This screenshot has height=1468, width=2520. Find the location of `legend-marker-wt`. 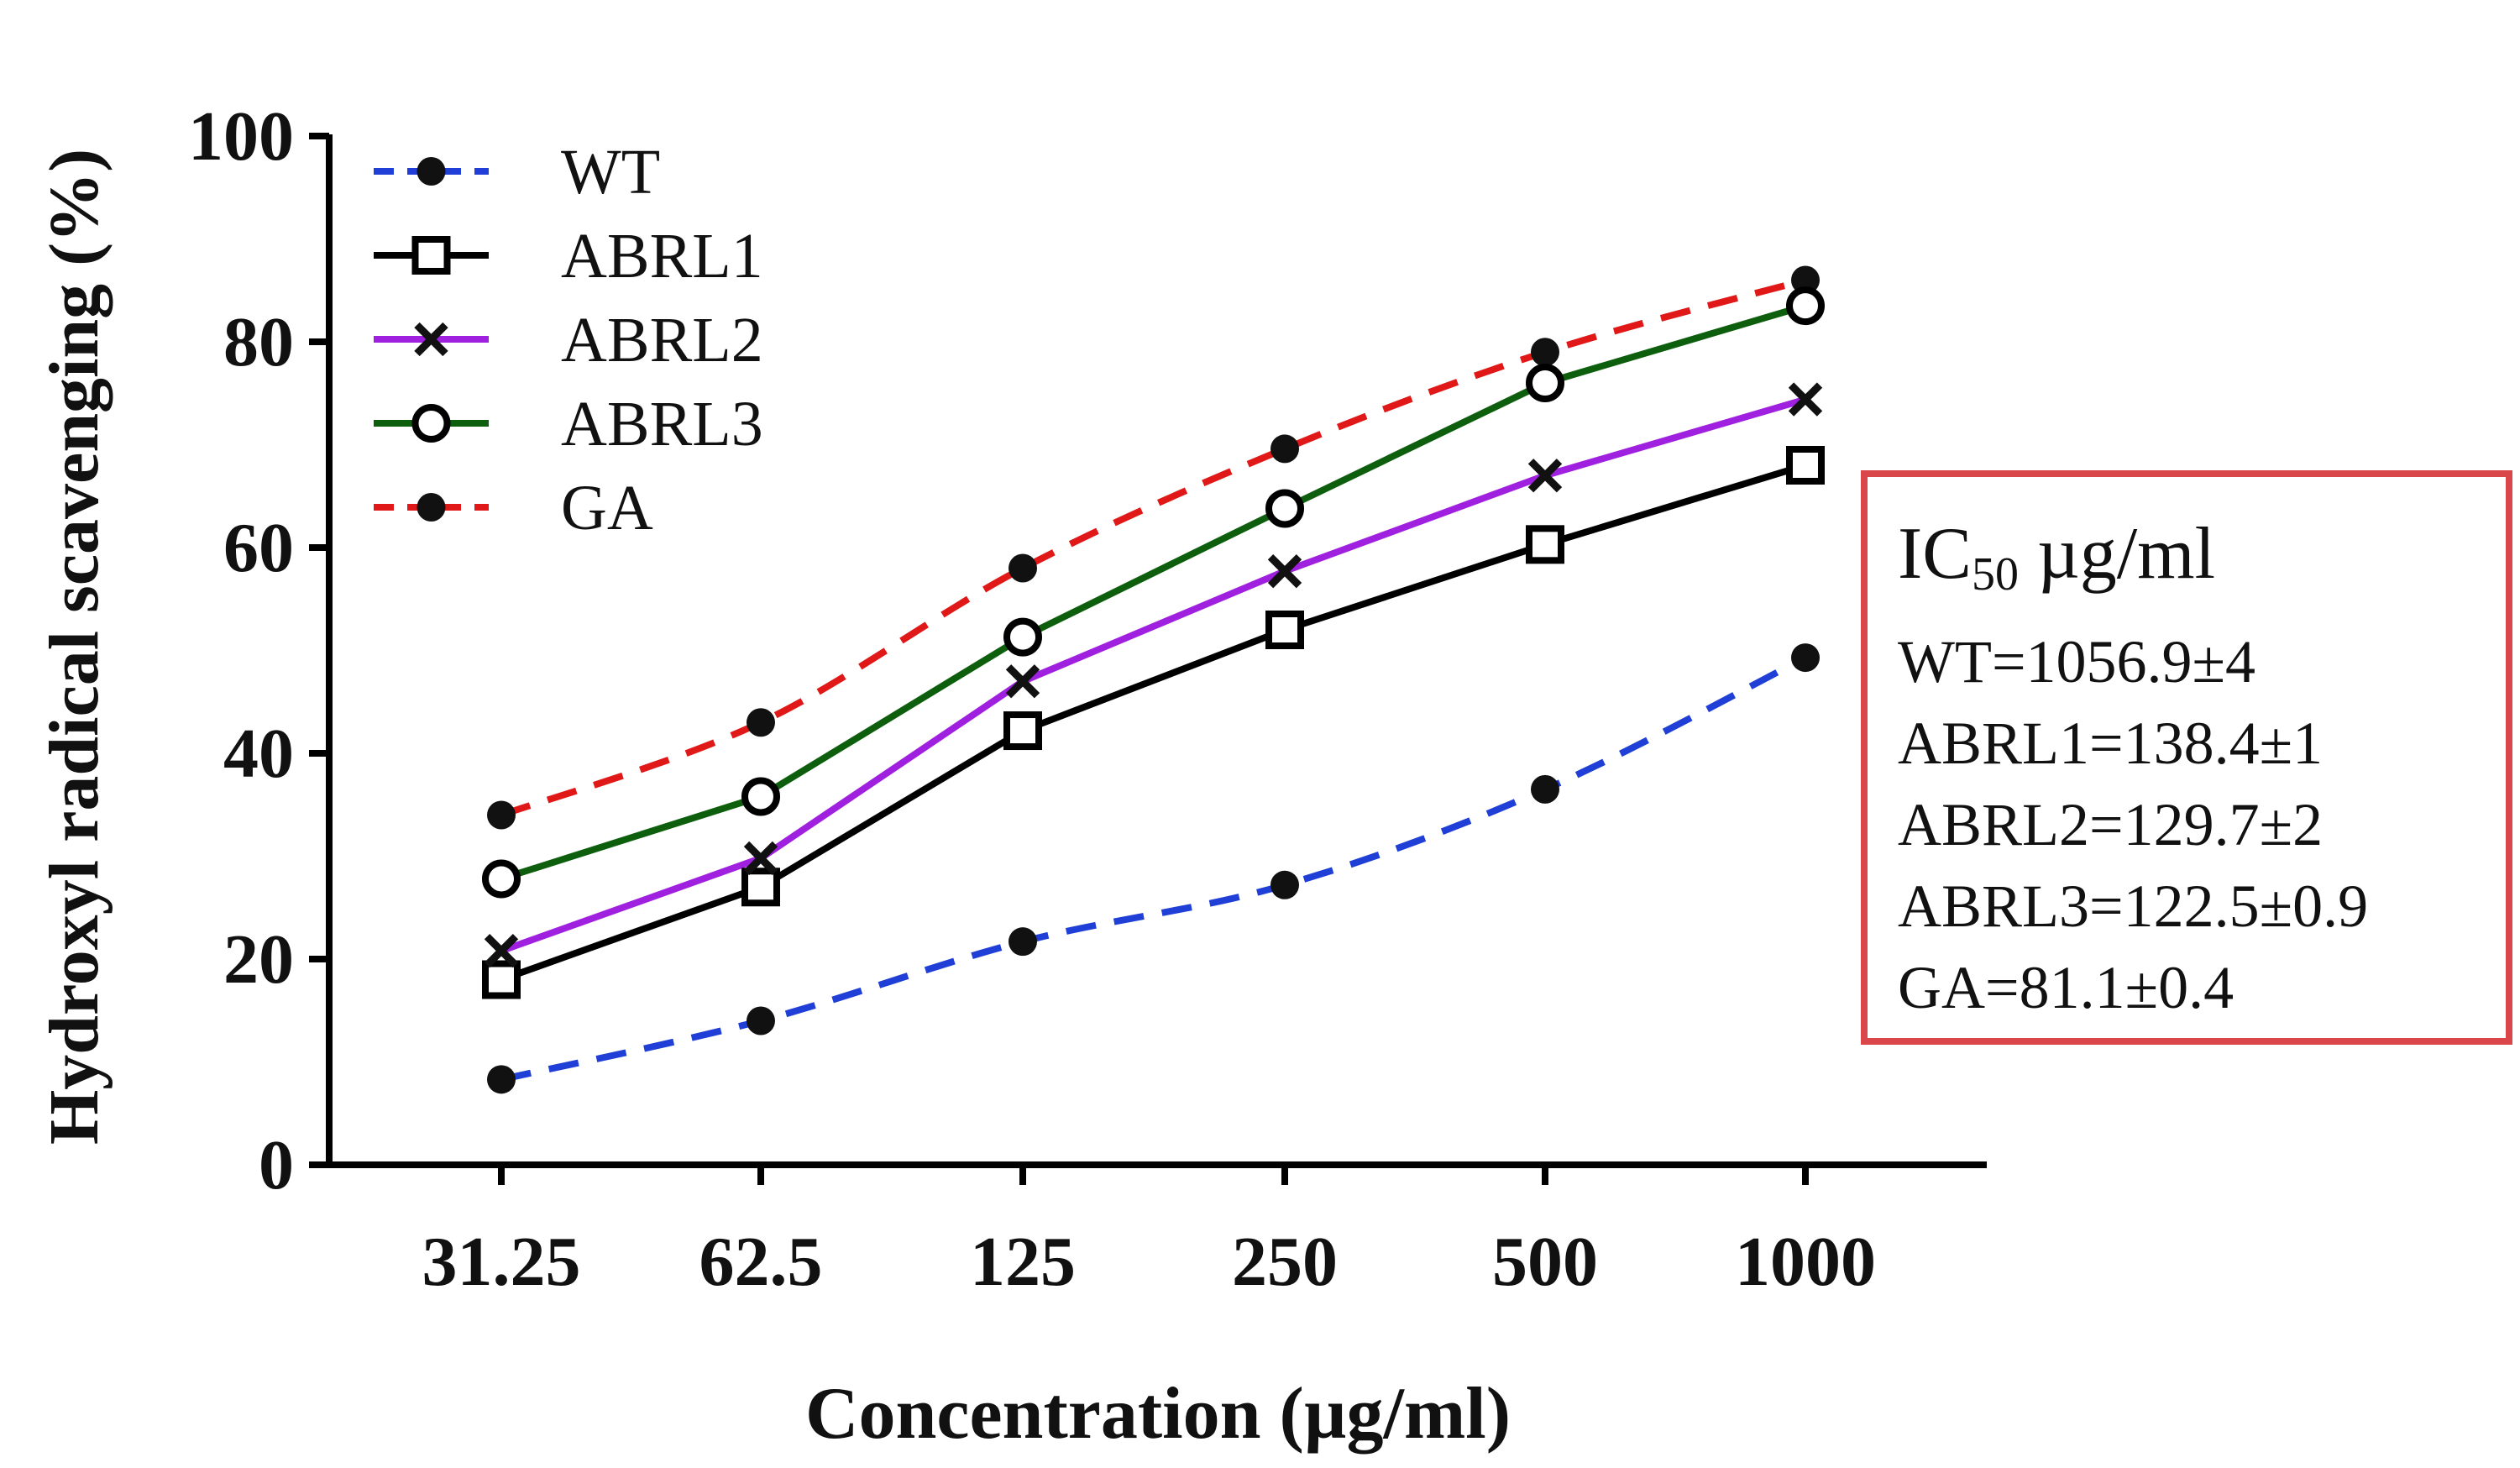

legend-marker-wt is located at coordinates (431, 171).